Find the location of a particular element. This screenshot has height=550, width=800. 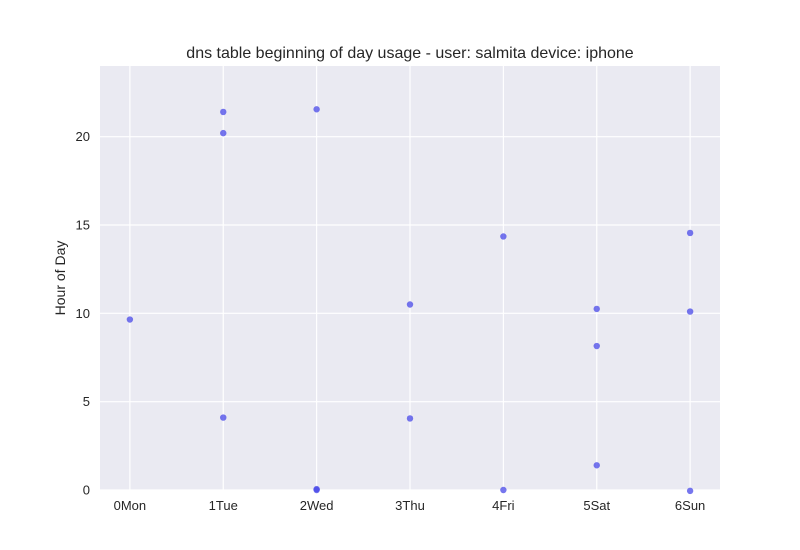

x-tick-label: 6Sun is located at coordinates (690, 505).